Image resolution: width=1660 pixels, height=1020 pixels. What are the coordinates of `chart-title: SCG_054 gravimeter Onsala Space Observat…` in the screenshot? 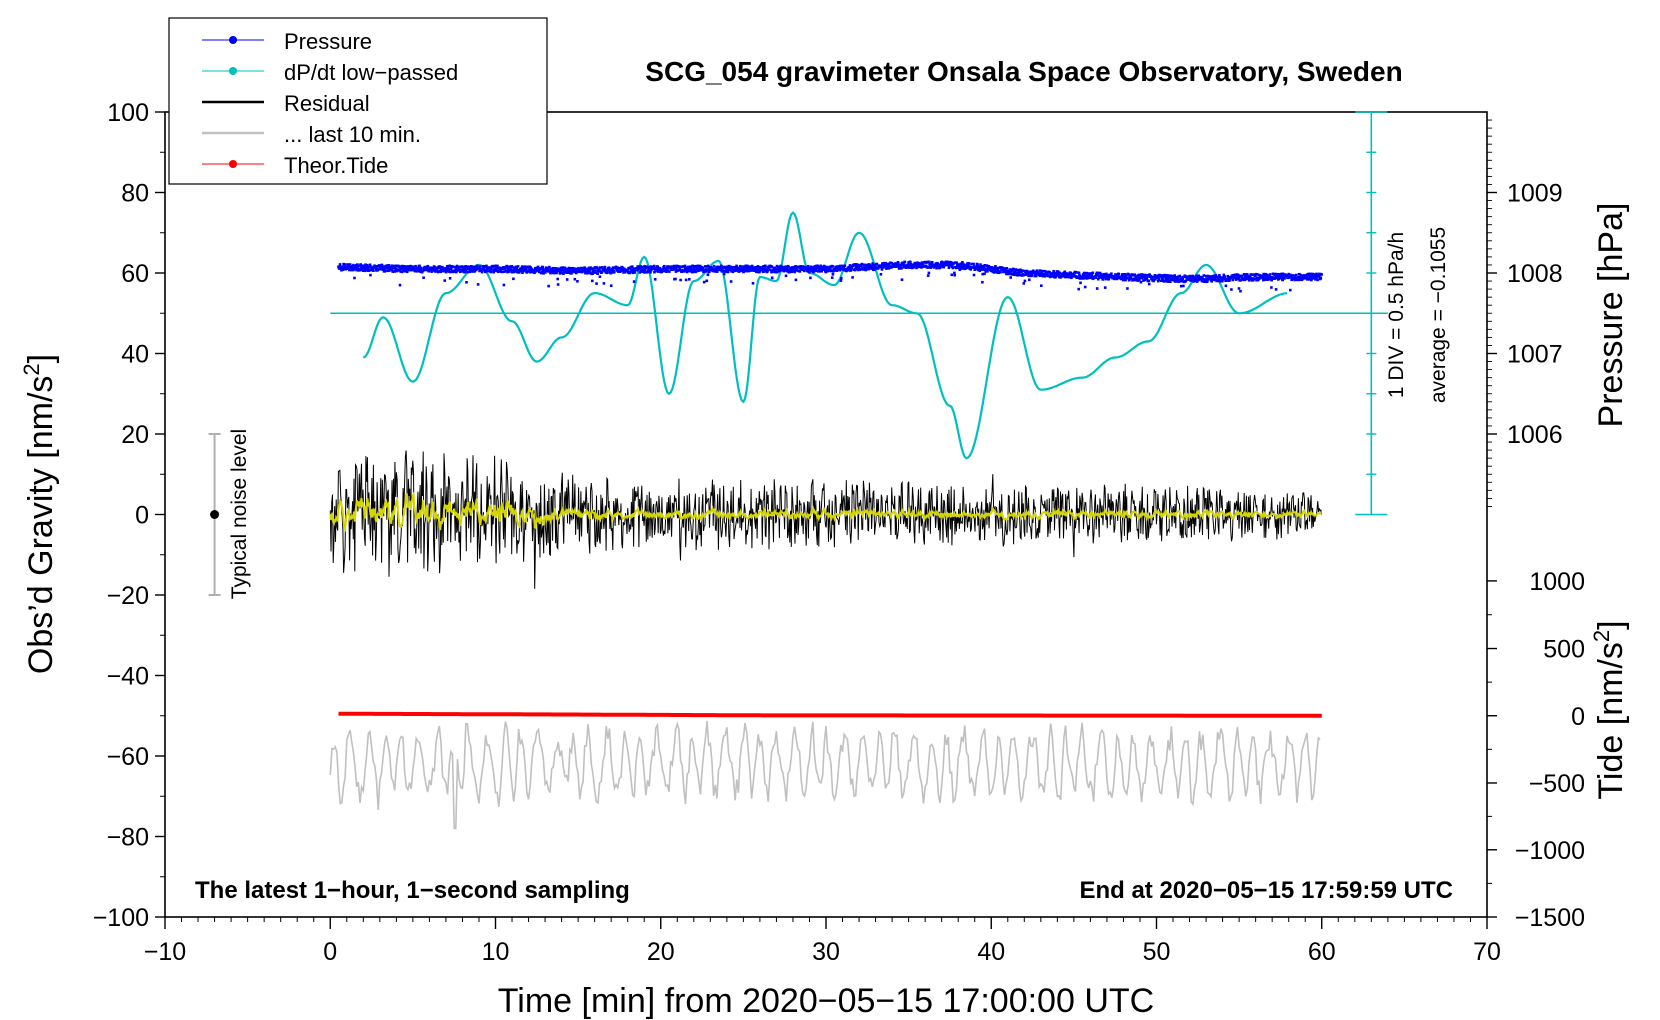 It's located at (1023, 71).